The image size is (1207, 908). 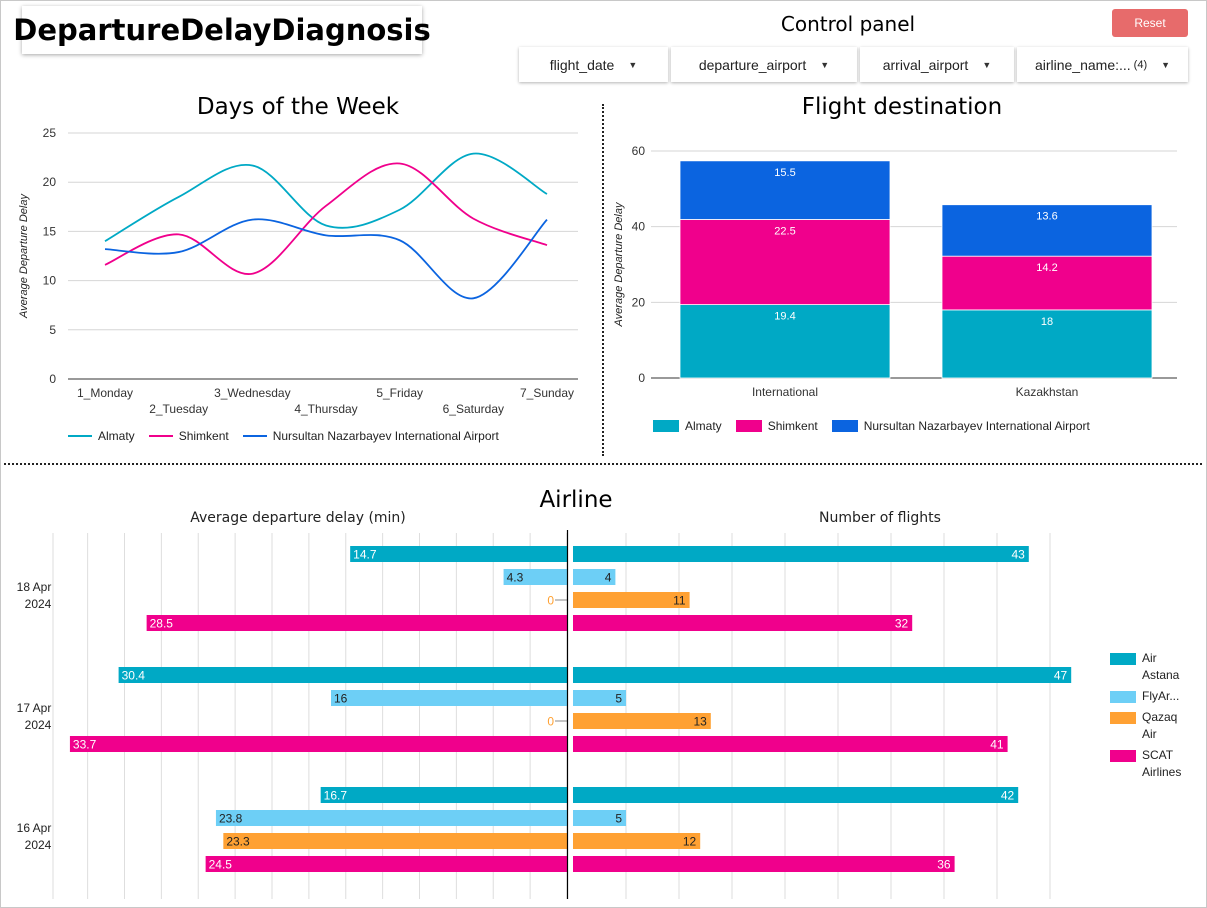 I want to click on y-tick-label: 15, so click(x=50, y=231).